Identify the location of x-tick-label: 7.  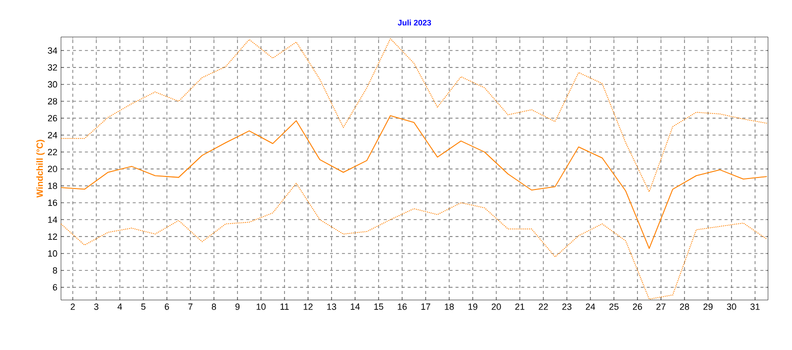
(190, 307).